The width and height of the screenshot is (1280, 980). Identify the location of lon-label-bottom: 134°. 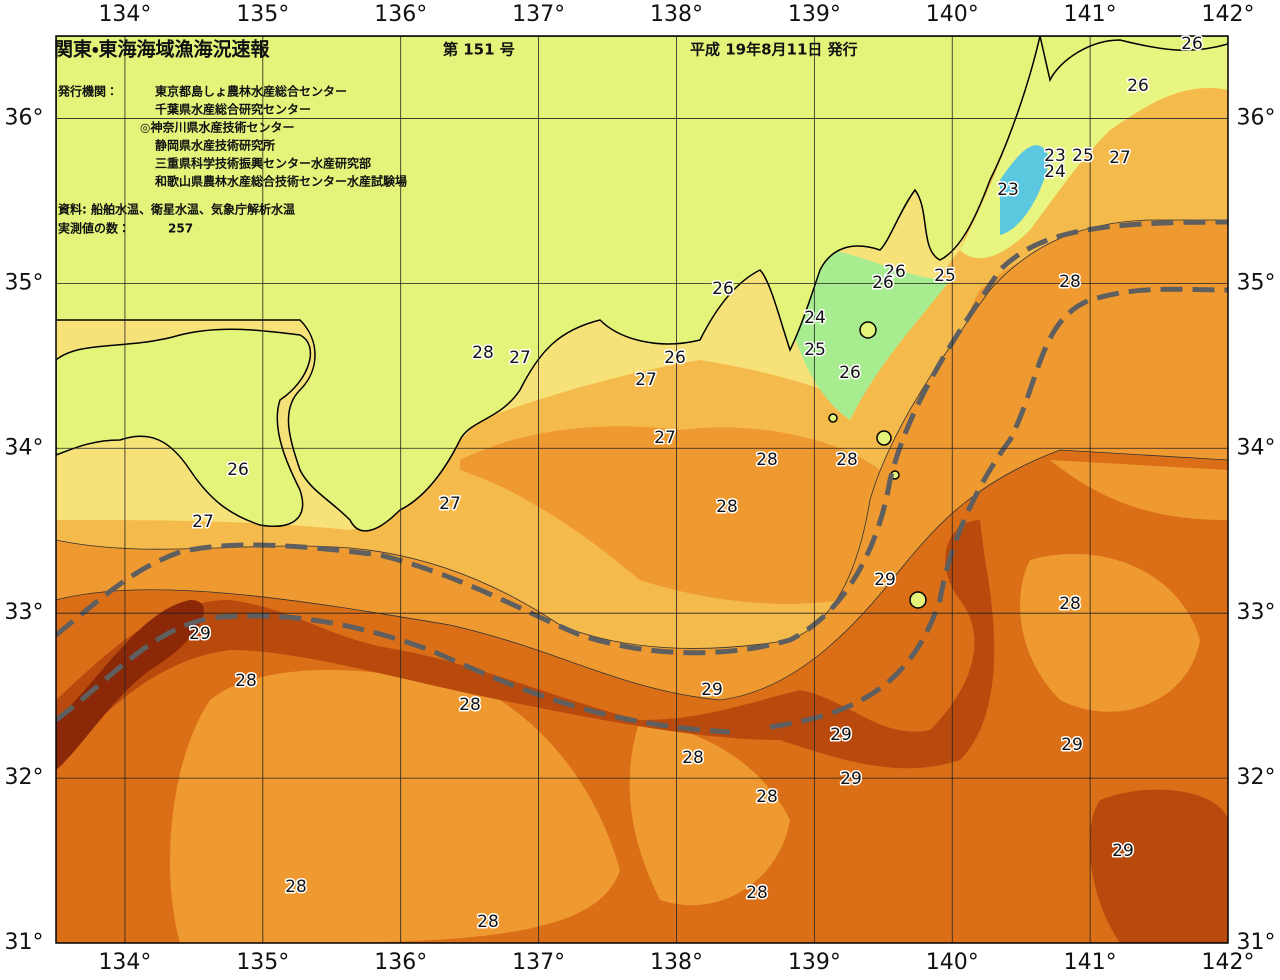
(124, 962).